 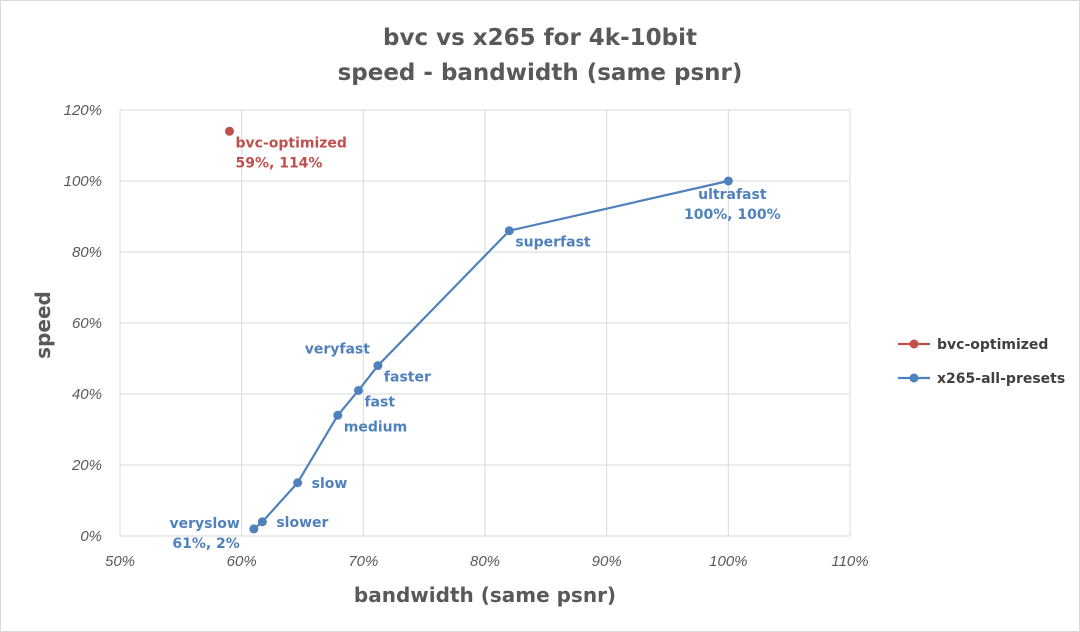 I want to click on x-tick-label: 70%, so click(x=363, y=561).